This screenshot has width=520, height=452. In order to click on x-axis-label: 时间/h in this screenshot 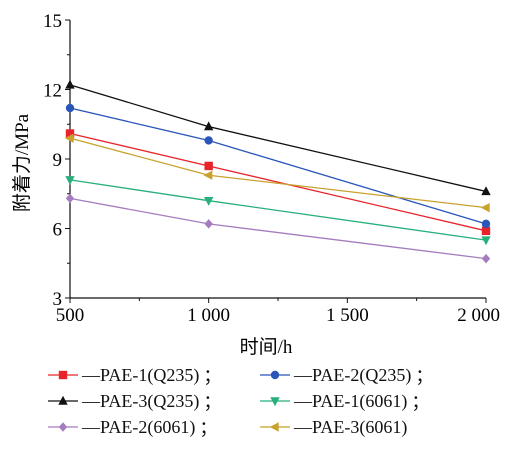, I will do `click(266, 347)`.